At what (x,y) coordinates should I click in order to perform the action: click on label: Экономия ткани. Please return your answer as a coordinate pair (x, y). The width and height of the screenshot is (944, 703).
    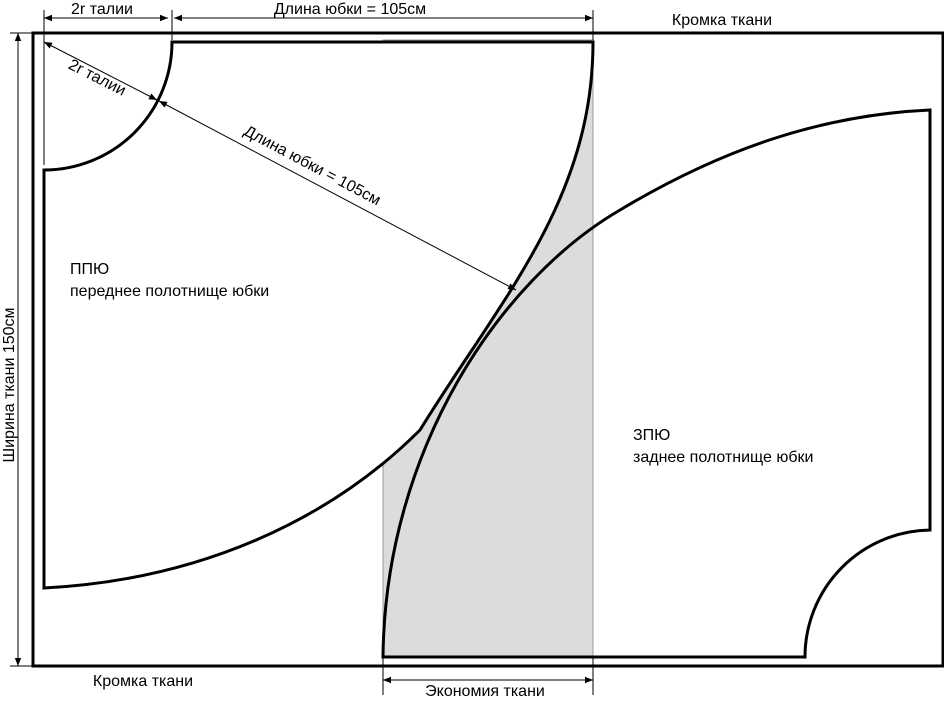
    Looking at the image, I should click on (485, 690).